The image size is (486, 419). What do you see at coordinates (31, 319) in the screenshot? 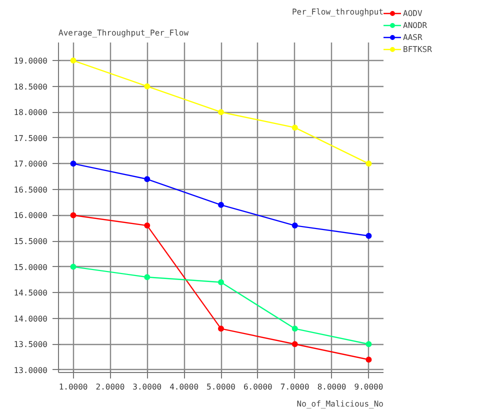
I see `y-tick-label: 14.0000` at bounding box center [31, 319].